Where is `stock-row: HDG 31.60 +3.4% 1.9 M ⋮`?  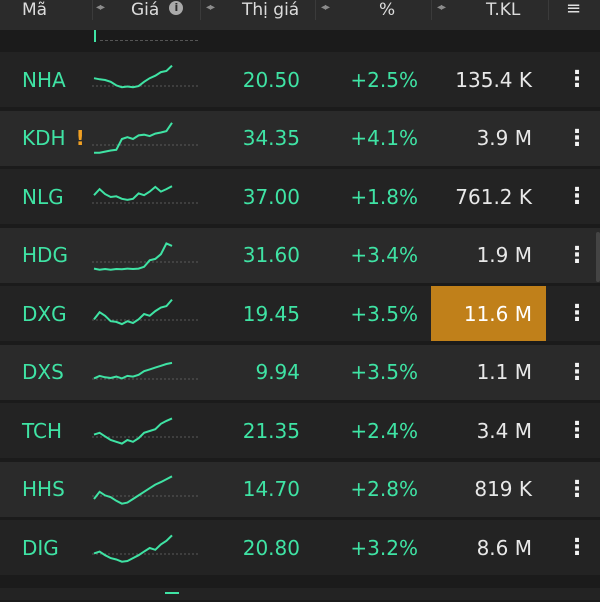 stock-row: HDG 31.60 +3.4% 1.9 M ⋮ is located at coordinates (300, 255).